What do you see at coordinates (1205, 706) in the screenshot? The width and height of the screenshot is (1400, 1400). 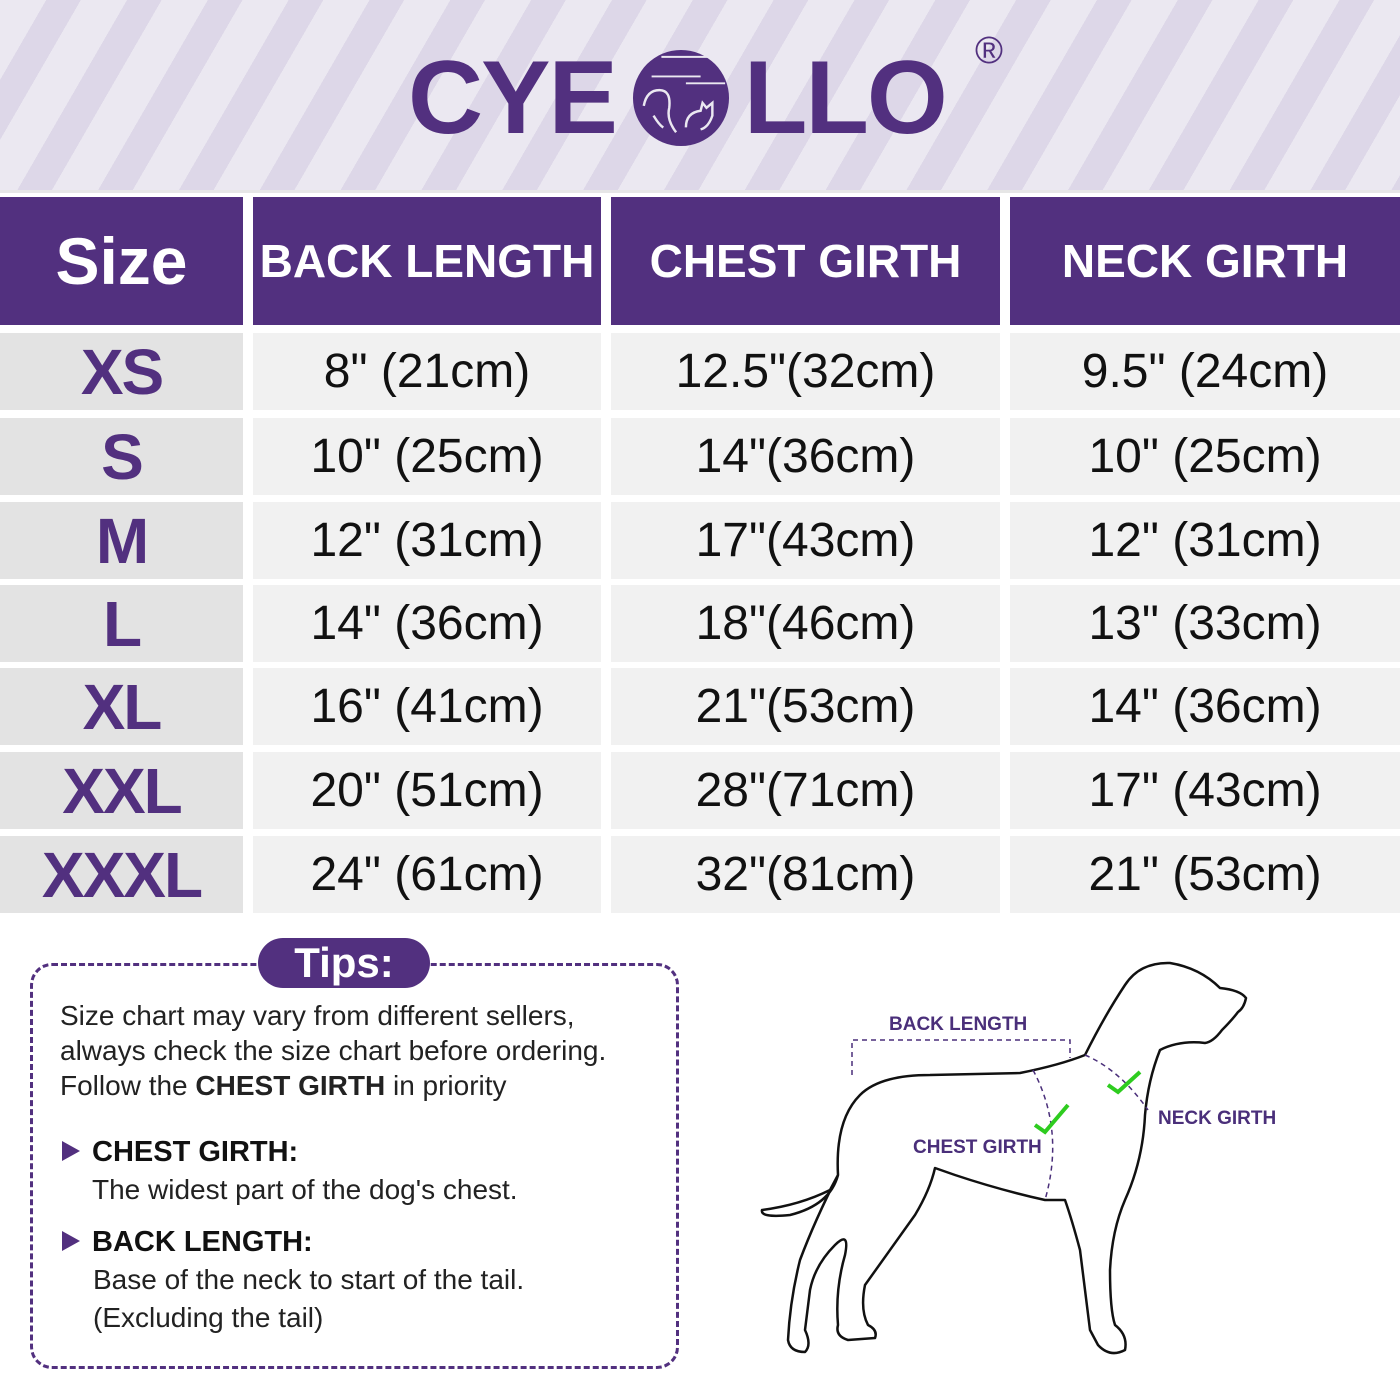 I see `neck-value: 14" (36cm)` at bounding box center [1205, 706].